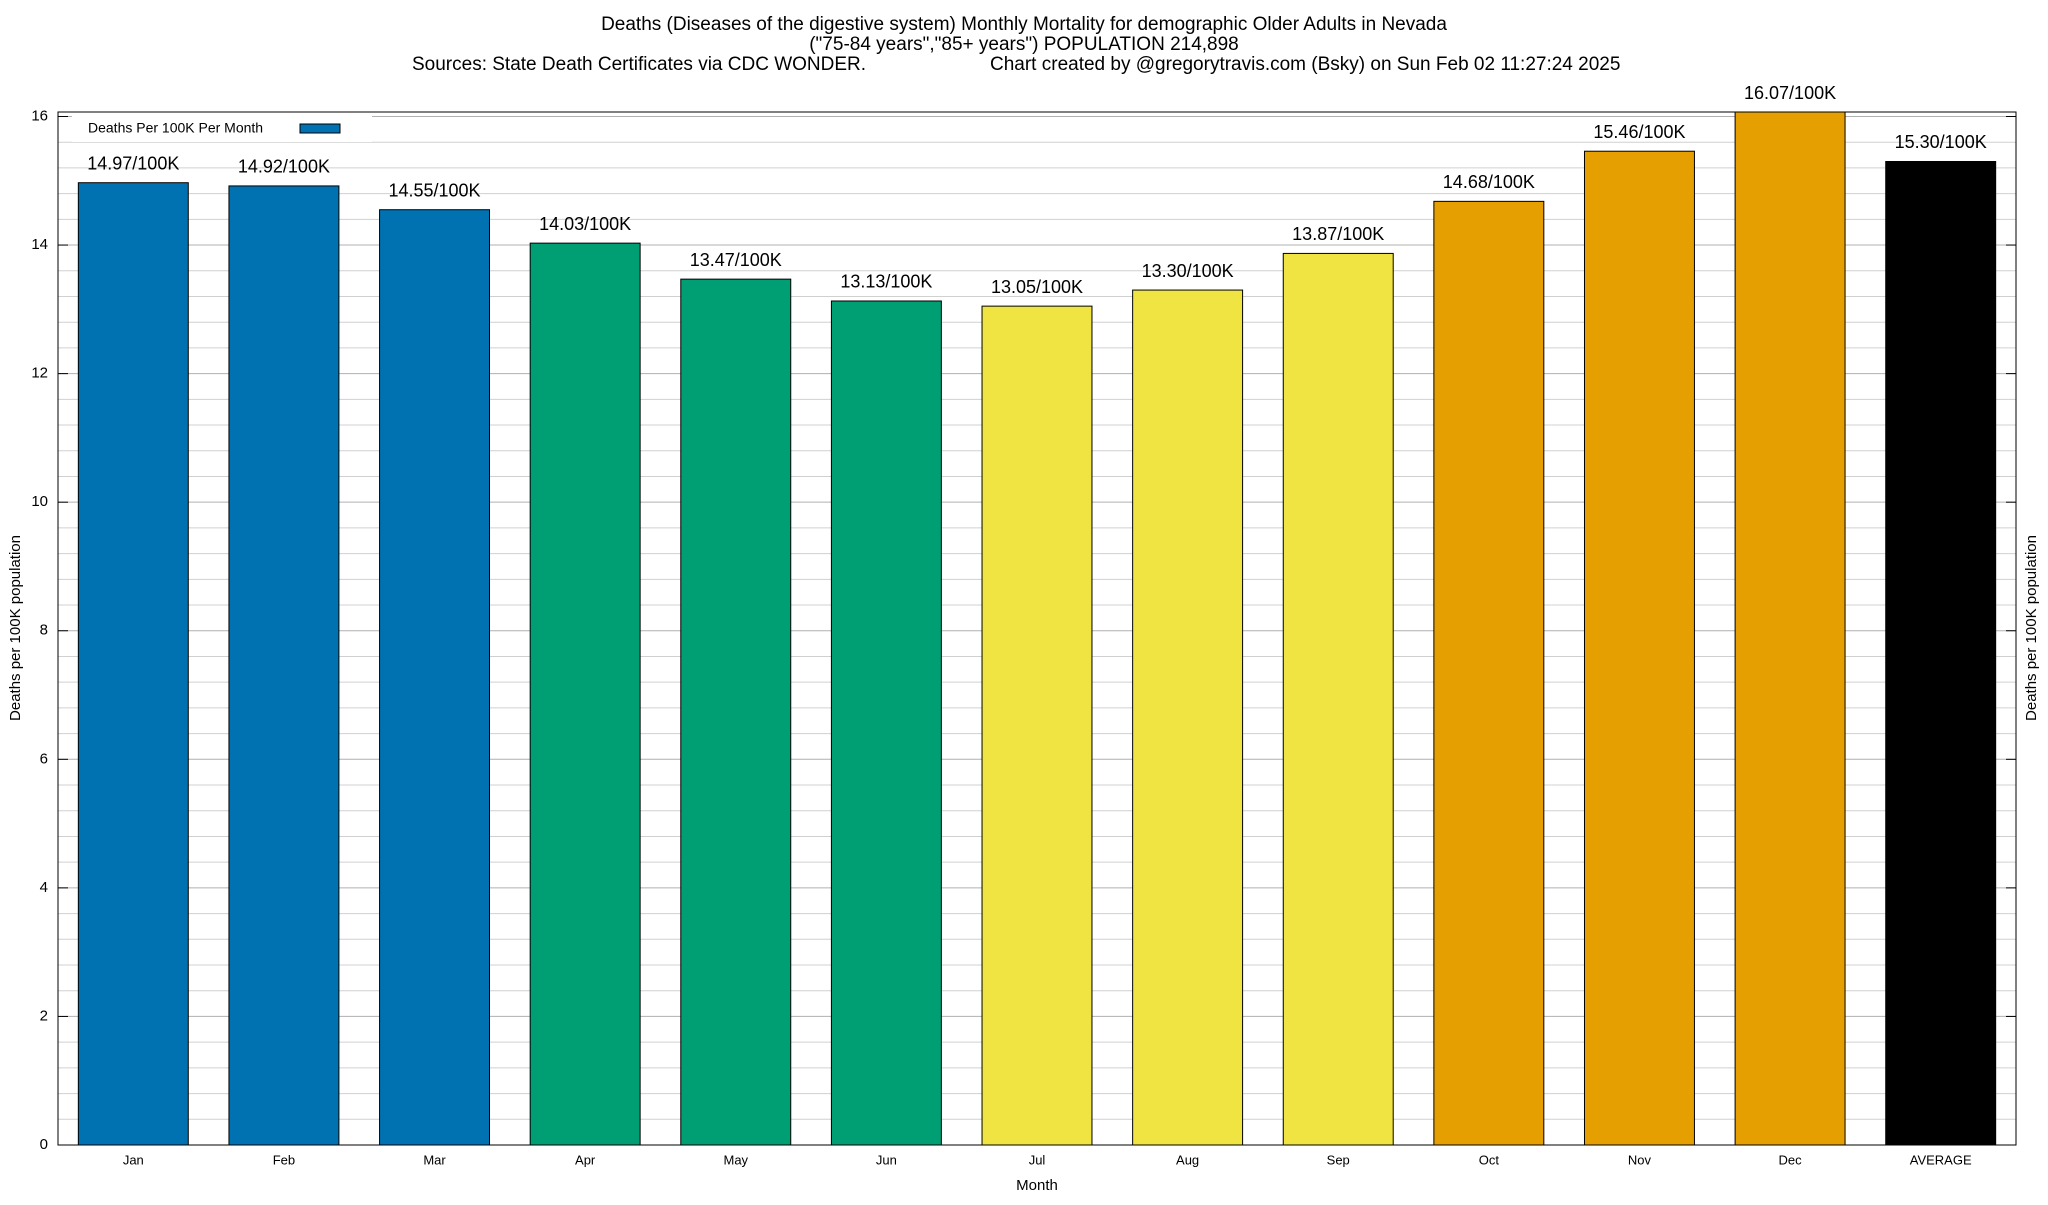 Image resolution: width=2048 pixels, height=1205 pixels. Describe the element at coordinates (39, 244) in the screenshot. I see `y-tick-label: 14` at that location.